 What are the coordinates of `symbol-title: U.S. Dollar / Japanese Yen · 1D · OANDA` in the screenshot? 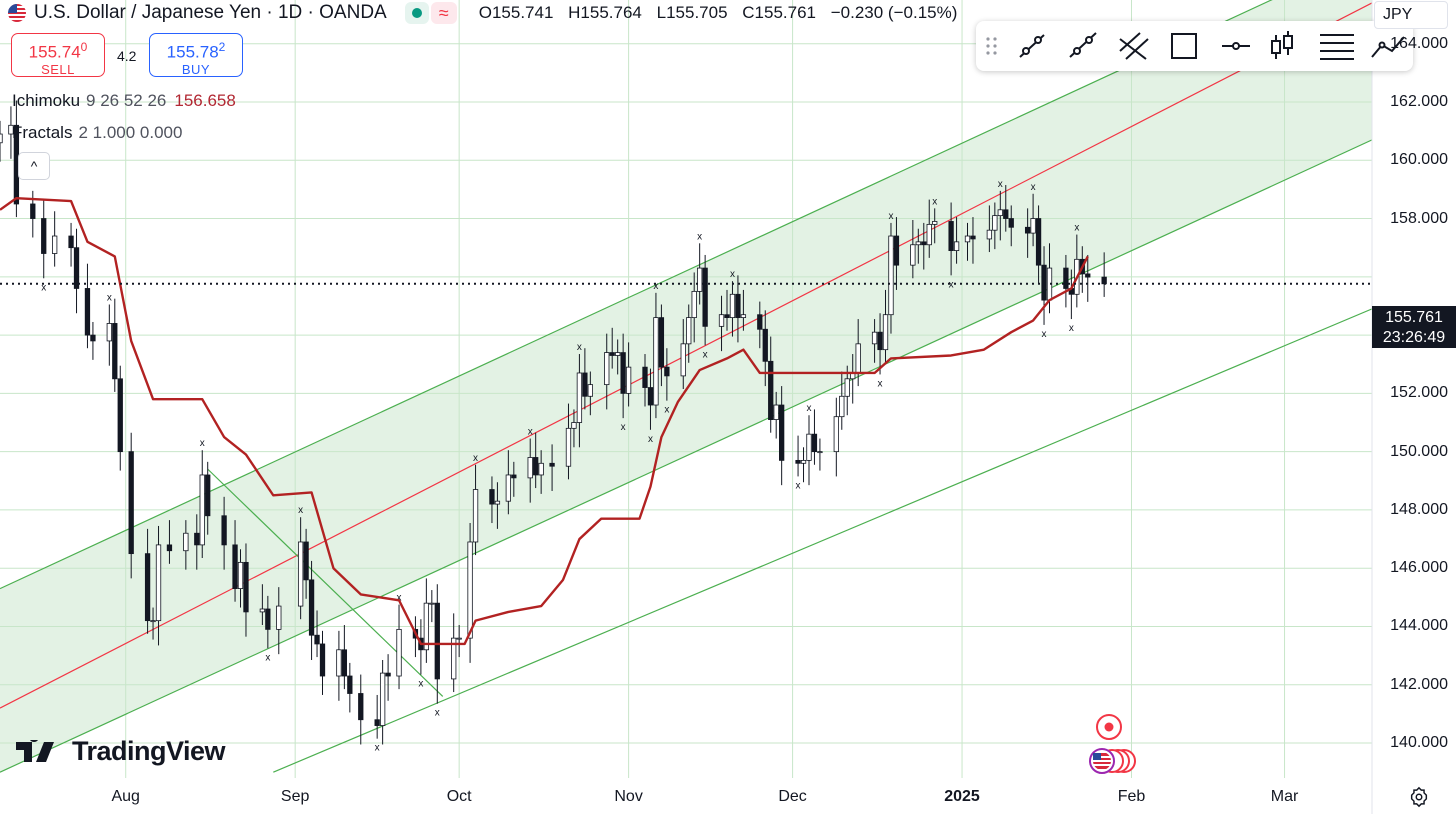 It's located at (210, 12).